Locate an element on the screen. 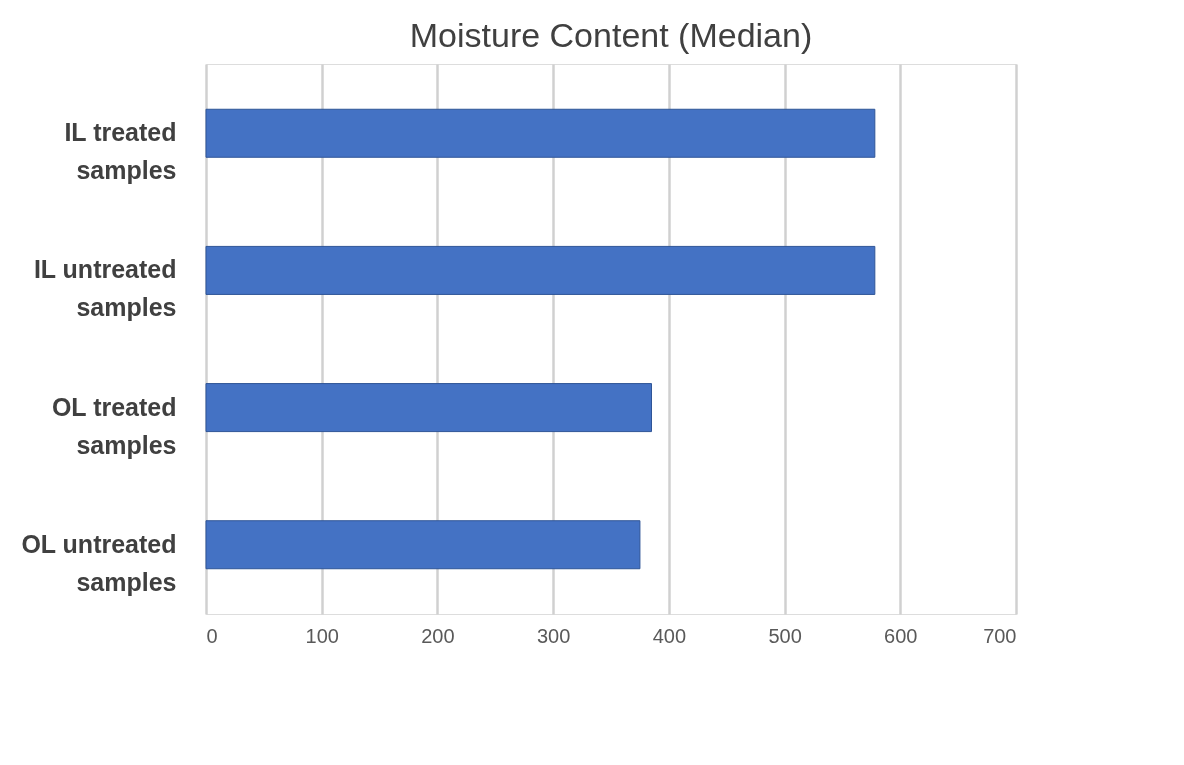 Image resolution: width=1184 pixels, height=765 pixels. chart-title: Moisture Content (Median) is located at coordinates (611, 35).